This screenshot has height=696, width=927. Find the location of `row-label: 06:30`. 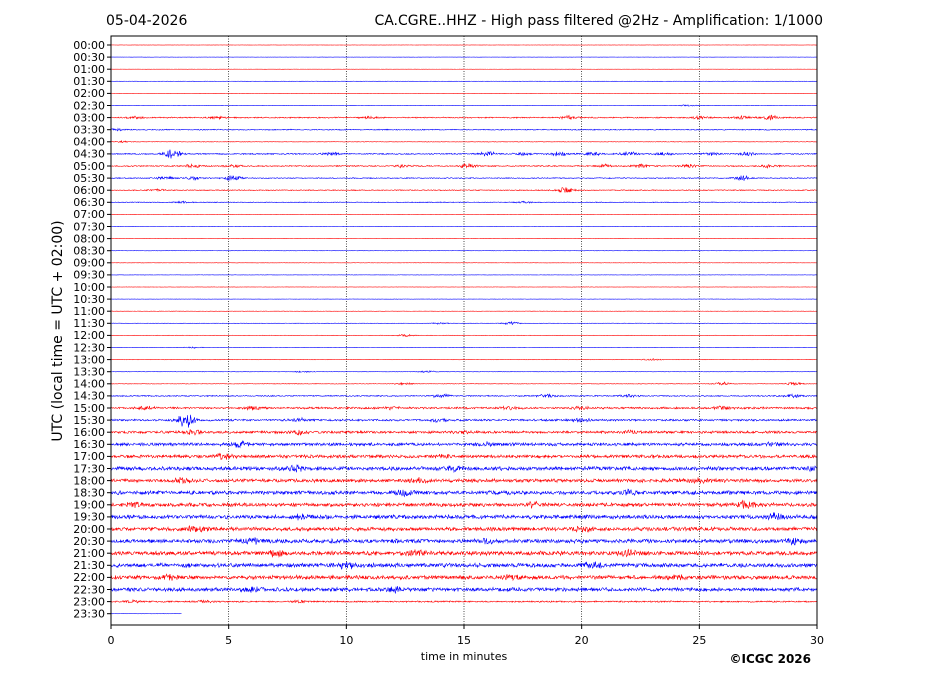

row-label: 06:30 is located at coordinates (89, 202).